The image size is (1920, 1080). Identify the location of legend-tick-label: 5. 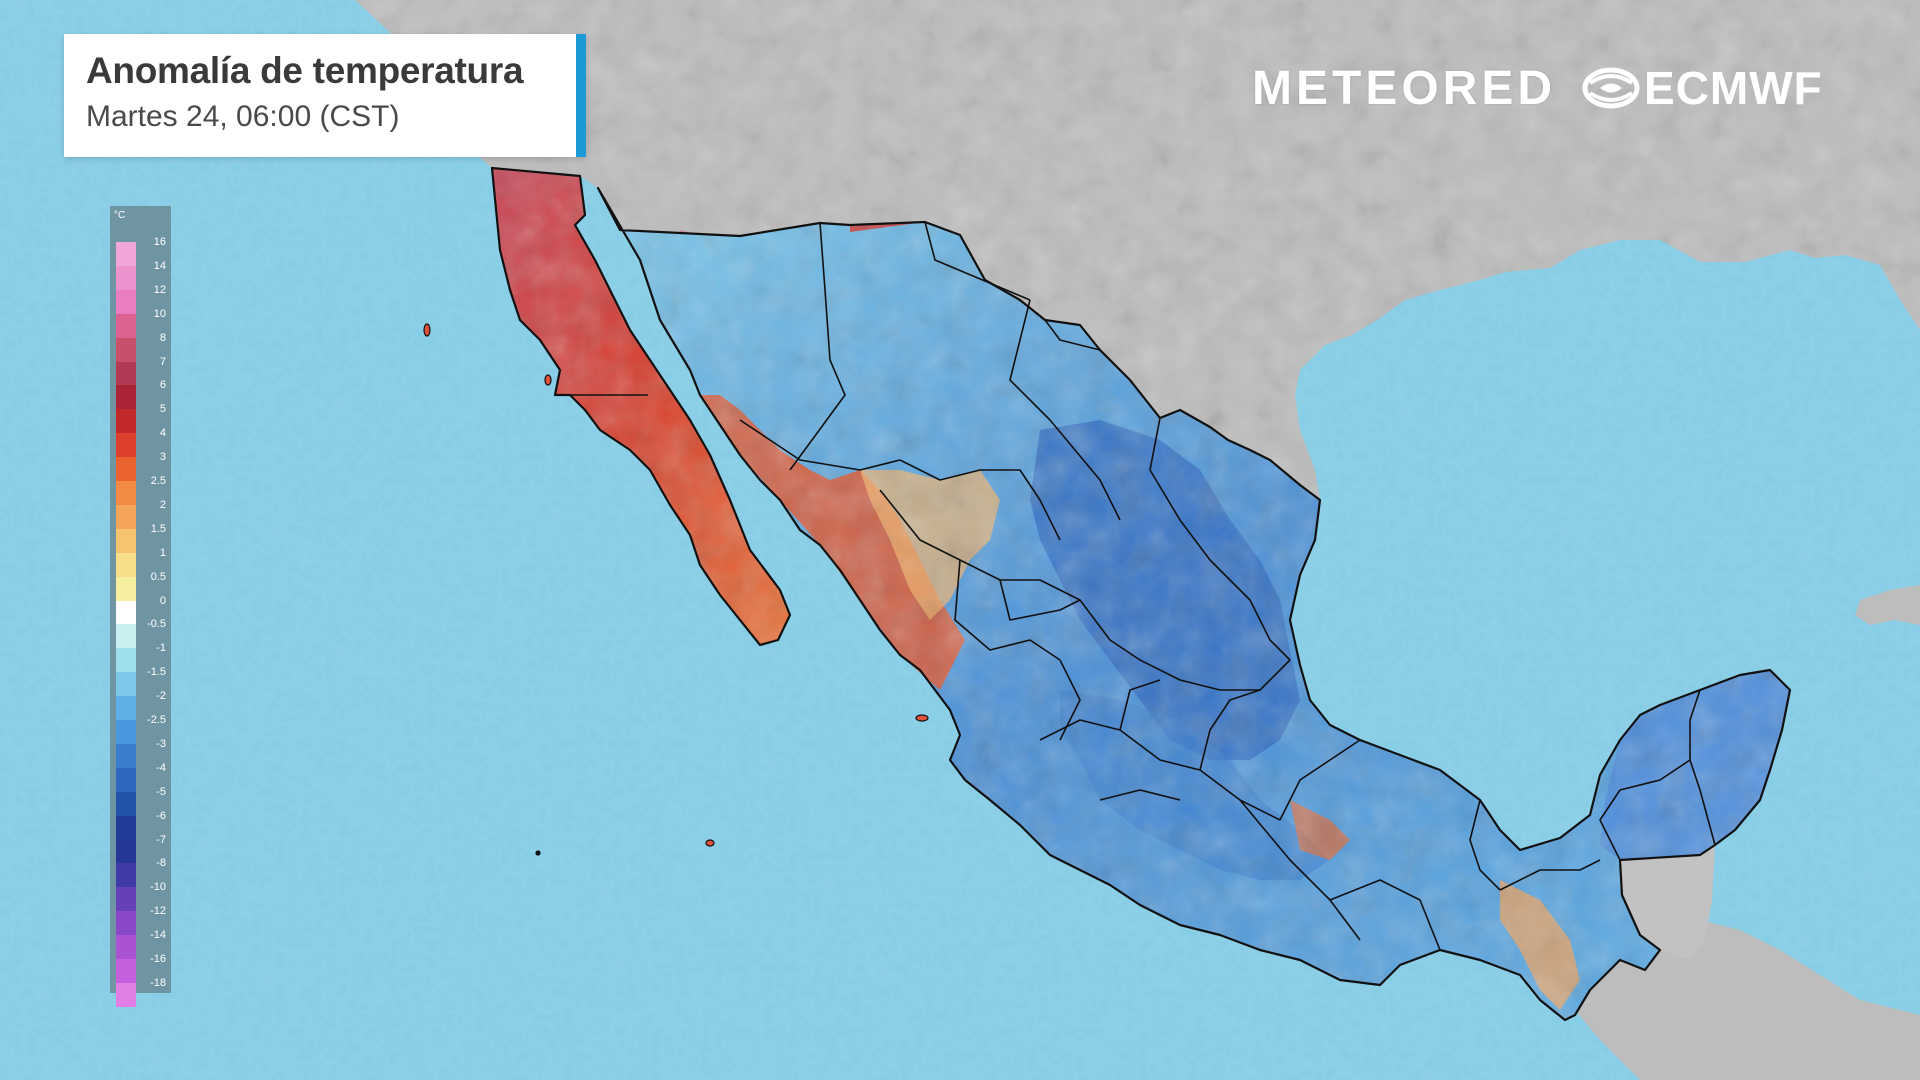
(162, 409).